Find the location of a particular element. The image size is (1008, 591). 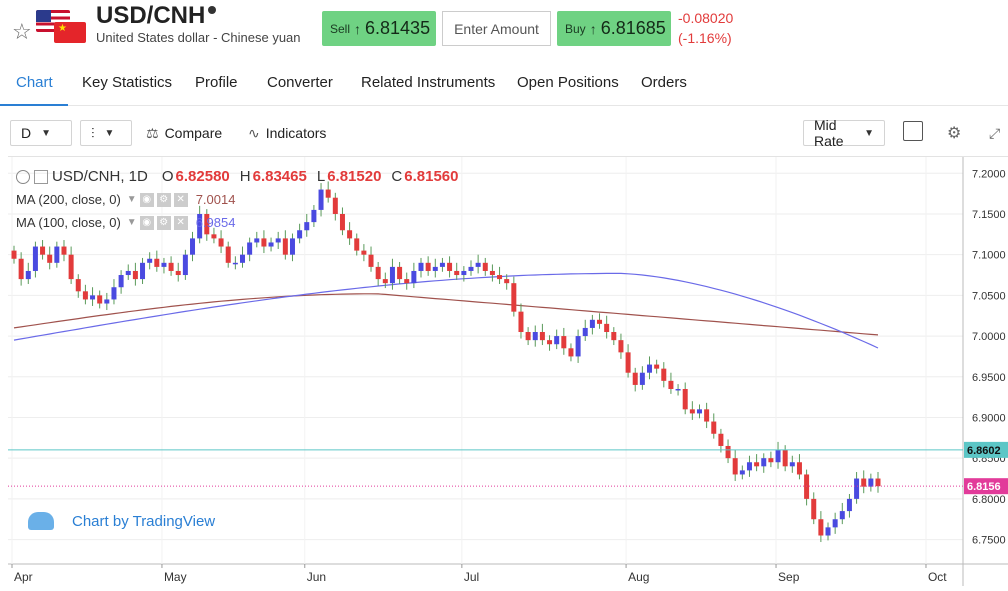

expand-icon: ⤢ is located at coordinates (995, 132).